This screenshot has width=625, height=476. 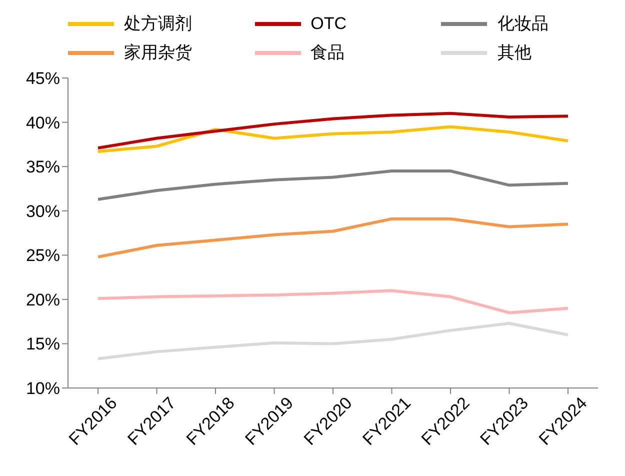 What do you see at coordinates (514, 53) in the screenshot?
I see `legend-label: 其他` at bounding box center [514, 53].